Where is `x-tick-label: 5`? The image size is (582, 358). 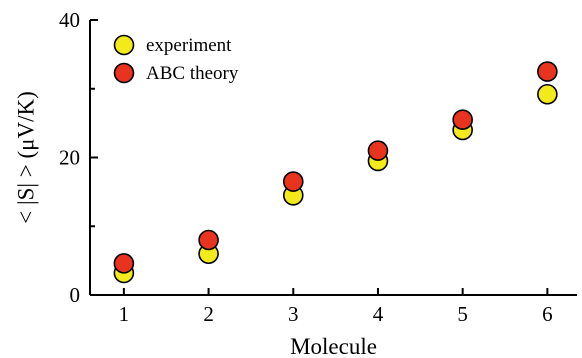 x-tick-label: 5 is located at coordinates (462, 314).